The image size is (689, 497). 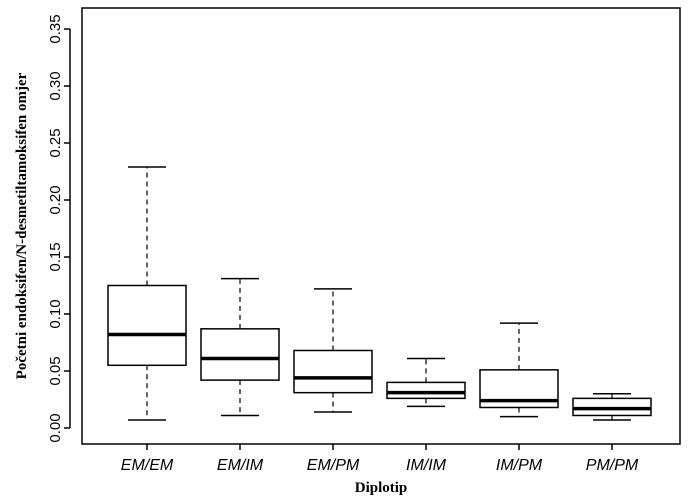 I want to click on y-tick-label: 0.05, so click(x=55, y=370).